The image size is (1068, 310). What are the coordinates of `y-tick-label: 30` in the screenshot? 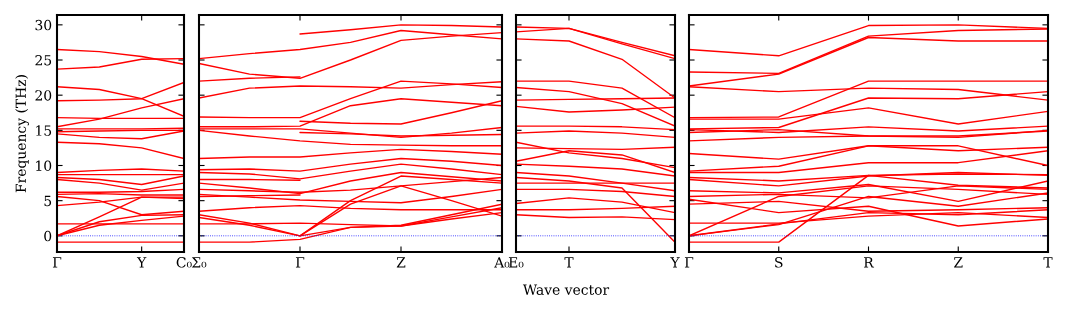 It's located at (43, 25).